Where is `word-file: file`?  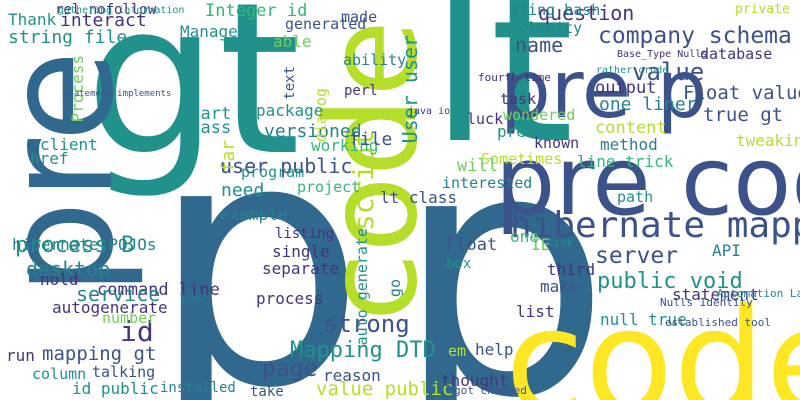
word-file: file is located at coordinates (371, 139).